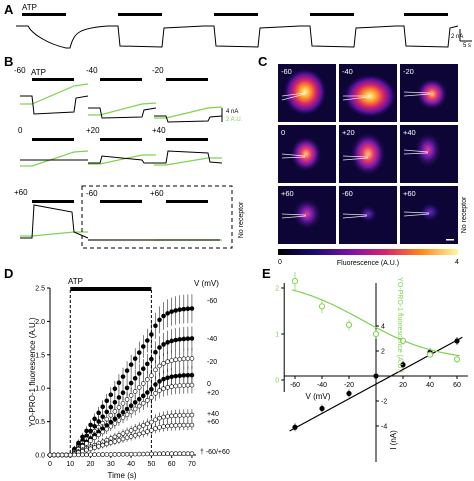 The height and width of the screenshot is (481, 474). What do you see at coordinates (40, 456) in the screenshot?
I see `panel-d-y-tick-label: 0.0` at bounding box center [40, 456].